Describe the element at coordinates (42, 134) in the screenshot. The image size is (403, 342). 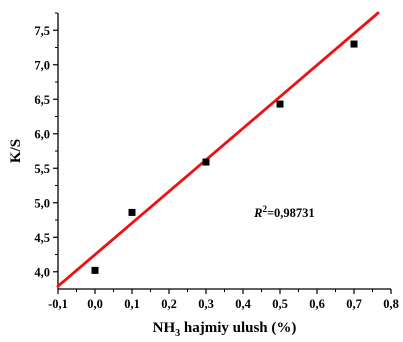
I see `y-tick-label: 6,0` at that location.